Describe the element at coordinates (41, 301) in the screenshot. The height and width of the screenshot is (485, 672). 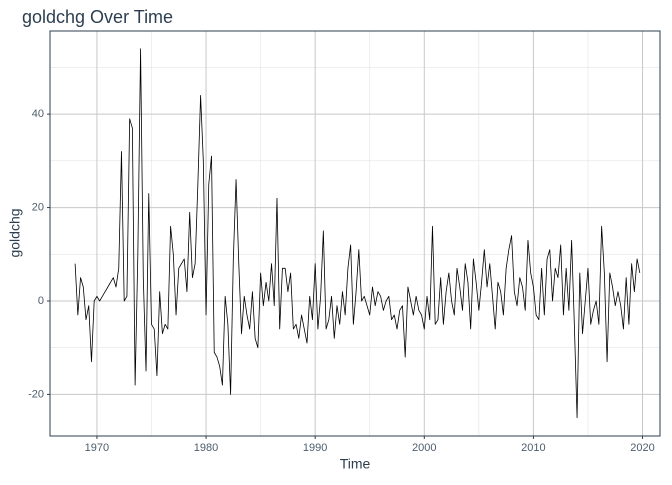
I see `y-tick-label: 0` at that location.